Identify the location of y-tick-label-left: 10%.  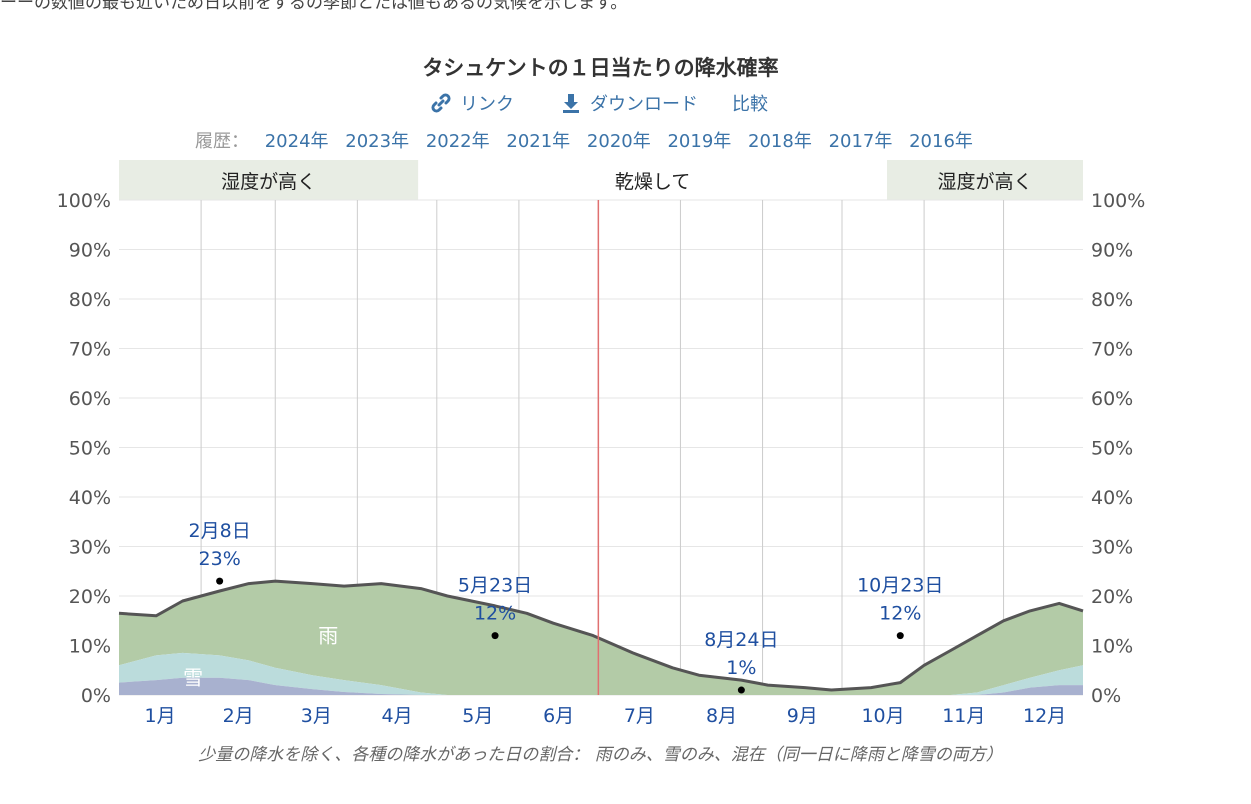
(90, 647).